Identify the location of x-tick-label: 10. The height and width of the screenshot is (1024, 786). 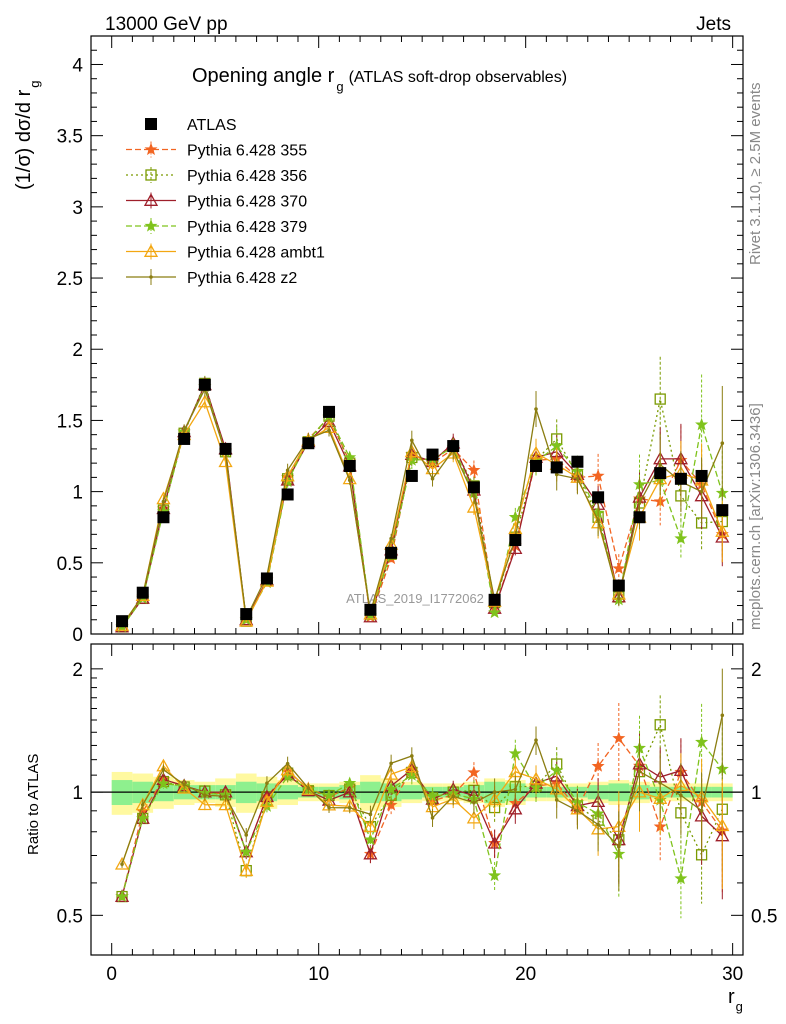
(318, 974).